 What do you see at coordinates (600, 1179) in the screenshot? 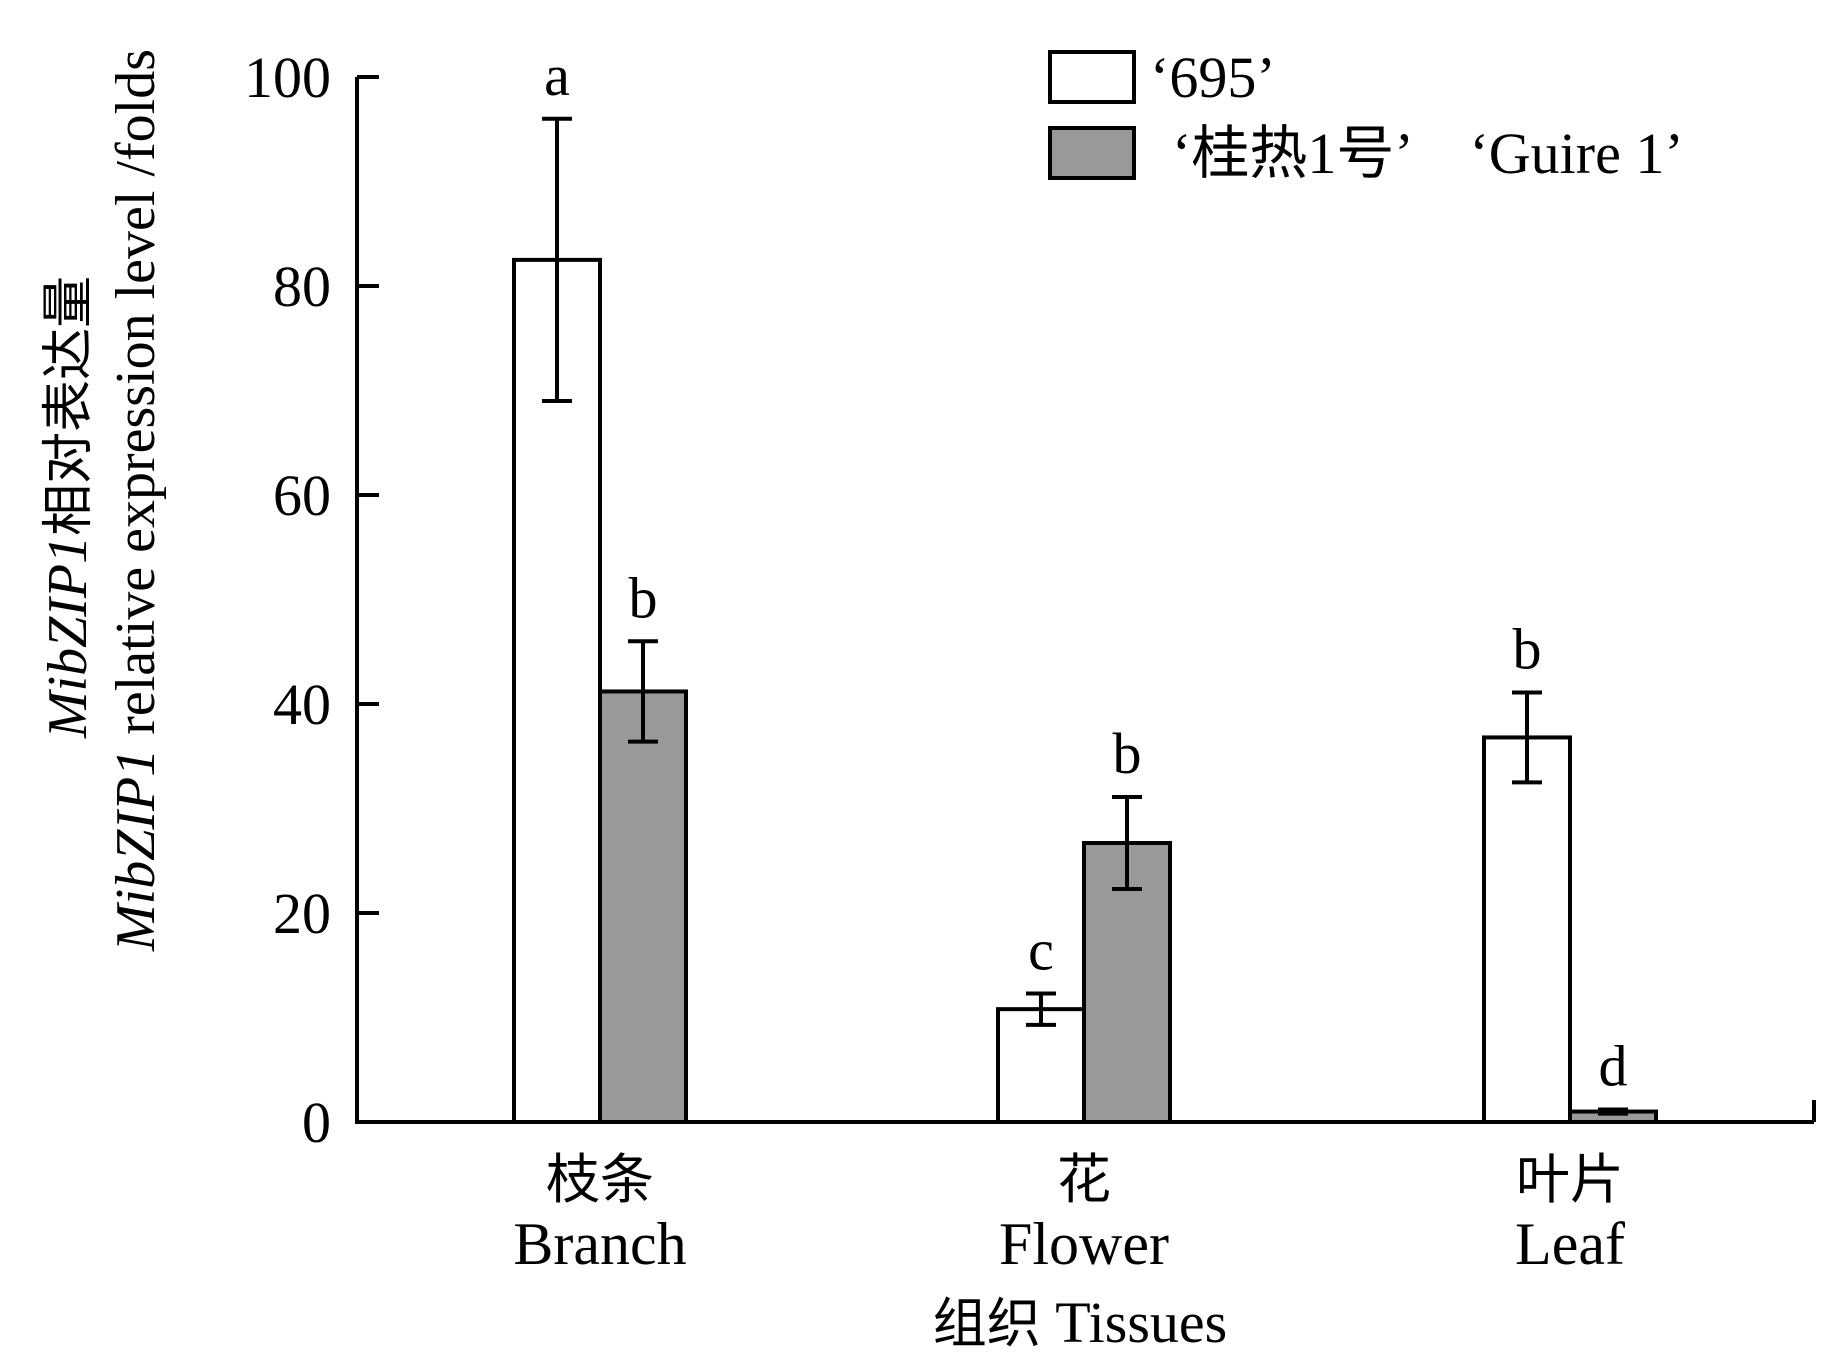
I see `x-category-label-zh: 枝条` at bounding box center [600, 1179].